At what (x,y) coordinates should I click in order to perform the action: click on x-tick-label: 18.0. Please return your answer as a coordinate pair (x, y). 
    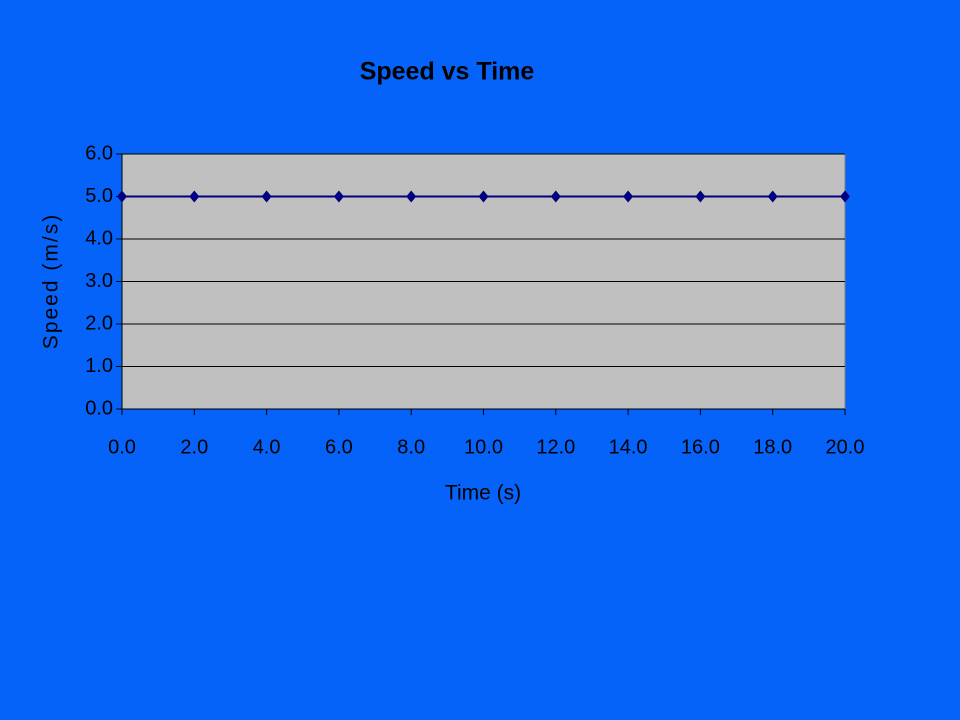
    Looking at the image, I should click on (772, 447).